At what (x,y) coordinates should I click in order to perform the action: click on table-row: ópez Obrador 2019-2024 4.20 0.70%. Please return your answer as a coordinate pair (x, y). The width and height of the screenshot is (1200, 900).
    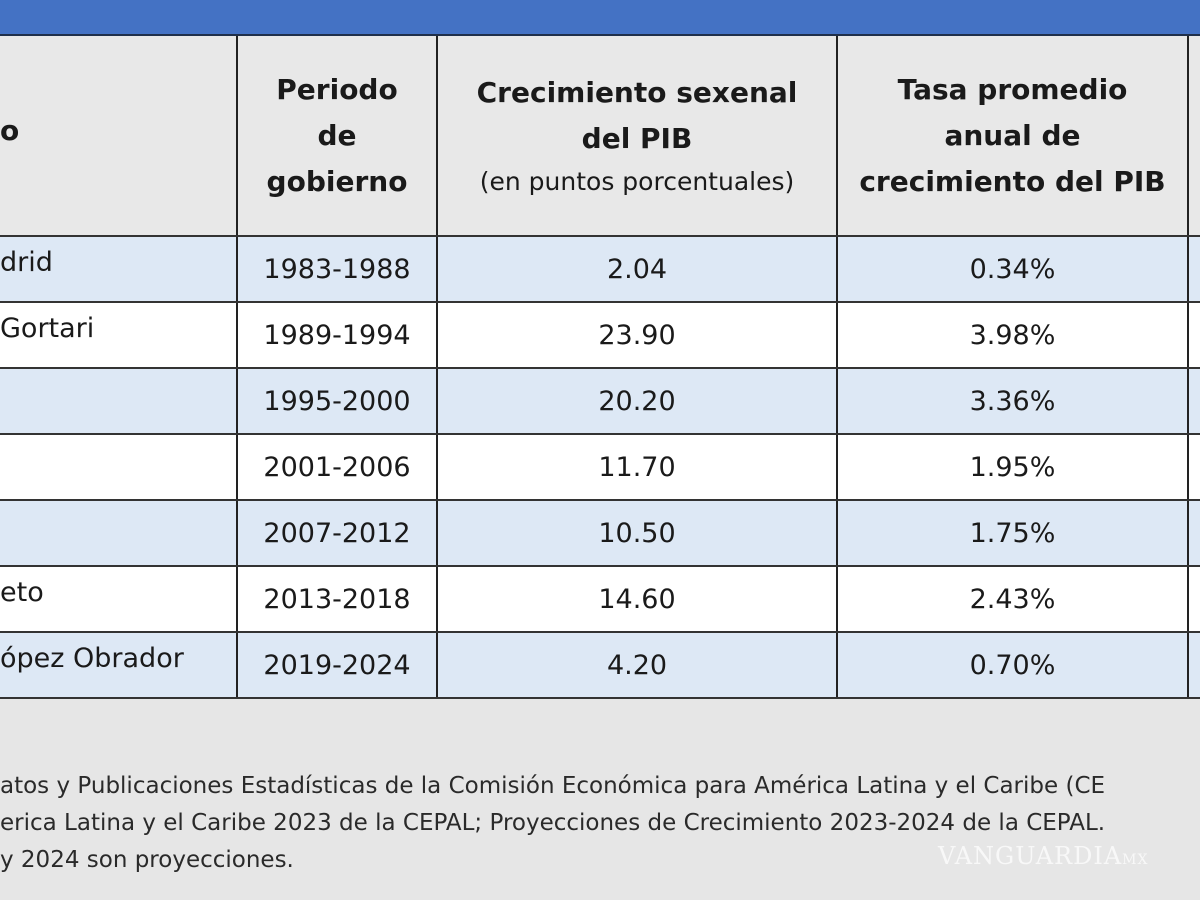
    Looking at the image, I should click on (600, 666).